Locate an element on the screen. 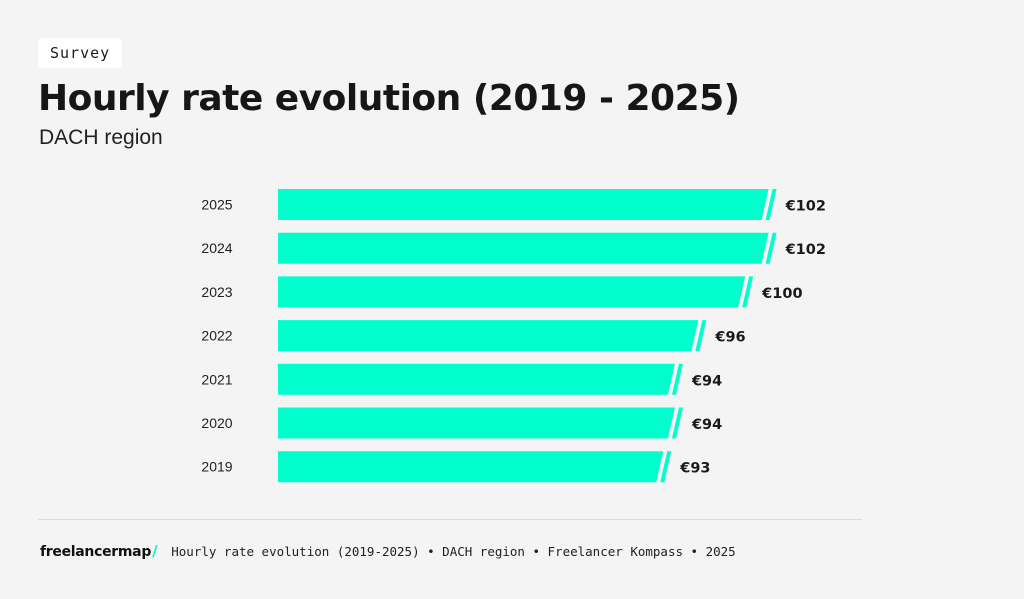 This screenshot has height=599, width=1024. category-label: 2021 is located at coordinates (216, 379).